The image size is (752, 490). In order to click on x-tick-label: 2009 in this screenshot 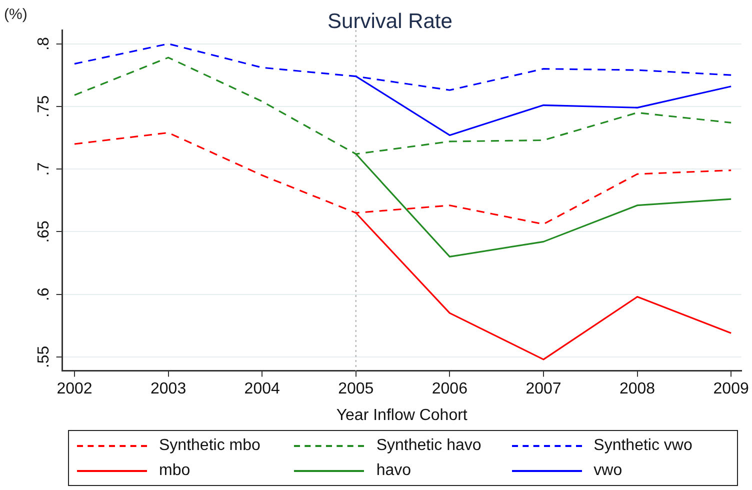, I will do `click(731, 389)`.